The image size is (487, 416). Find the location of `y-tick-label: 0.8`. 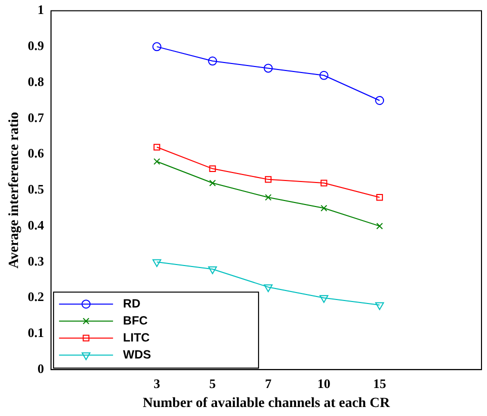

y-tick-label: 0.8 is located at coordinates (36, 81).